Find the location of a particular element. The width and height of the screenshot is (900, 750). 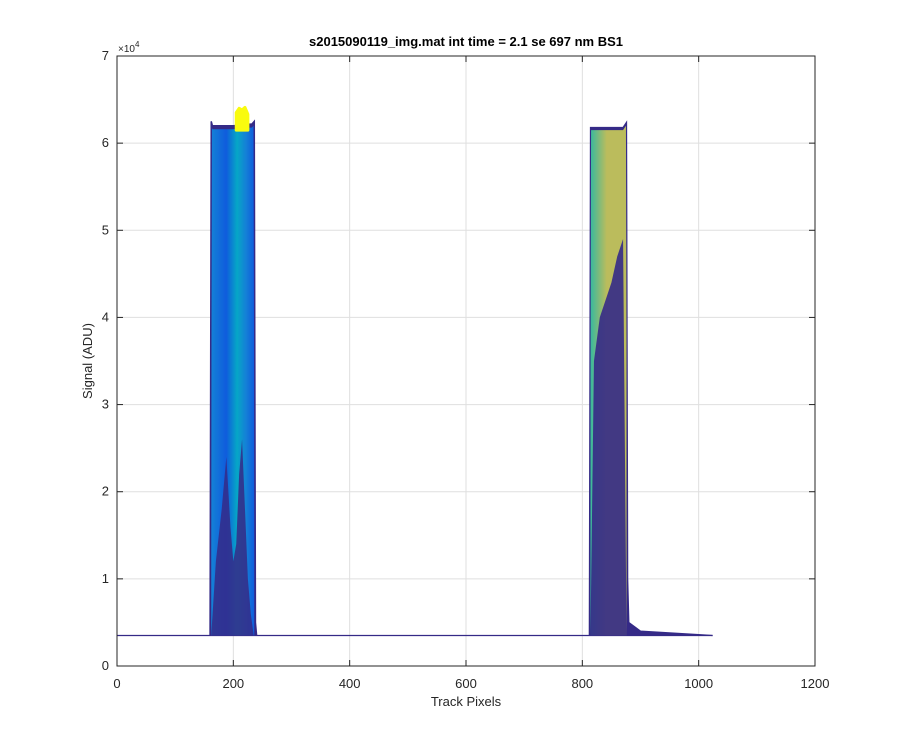

y-axis-multiplier: ×10⁴ is located at coordinates (129, 47).